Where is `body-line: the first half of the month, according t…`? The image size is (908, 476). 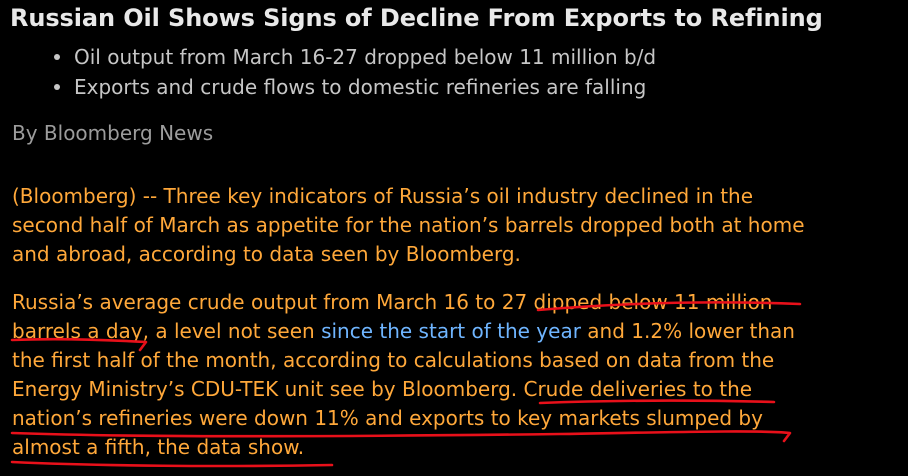
body-line: the first half of the month, according t… is located at coordinates (393, 360).